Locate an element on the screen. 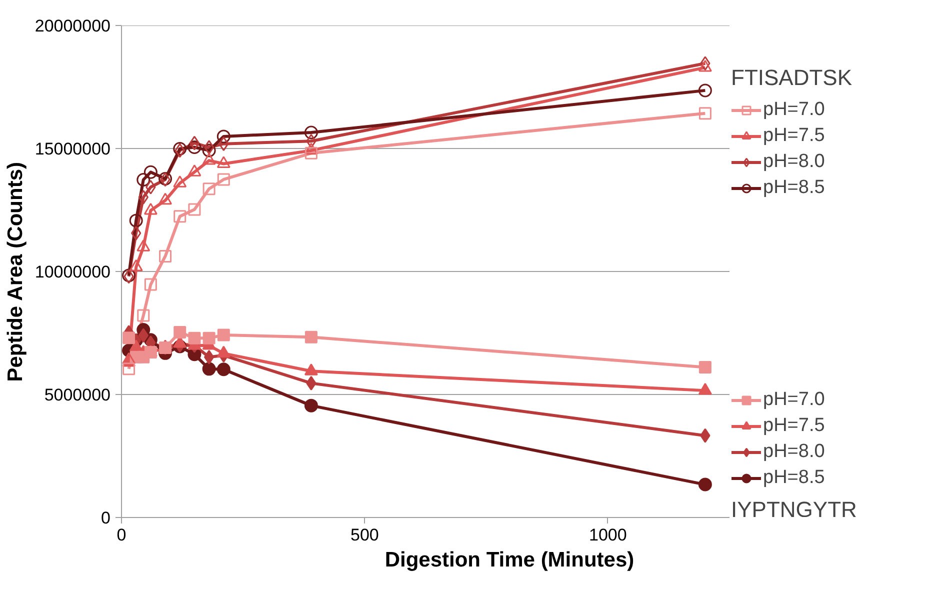 The width and height of the screenshot is (937, 609). x-tick-label: 500 is located at coordinates (364, 535).